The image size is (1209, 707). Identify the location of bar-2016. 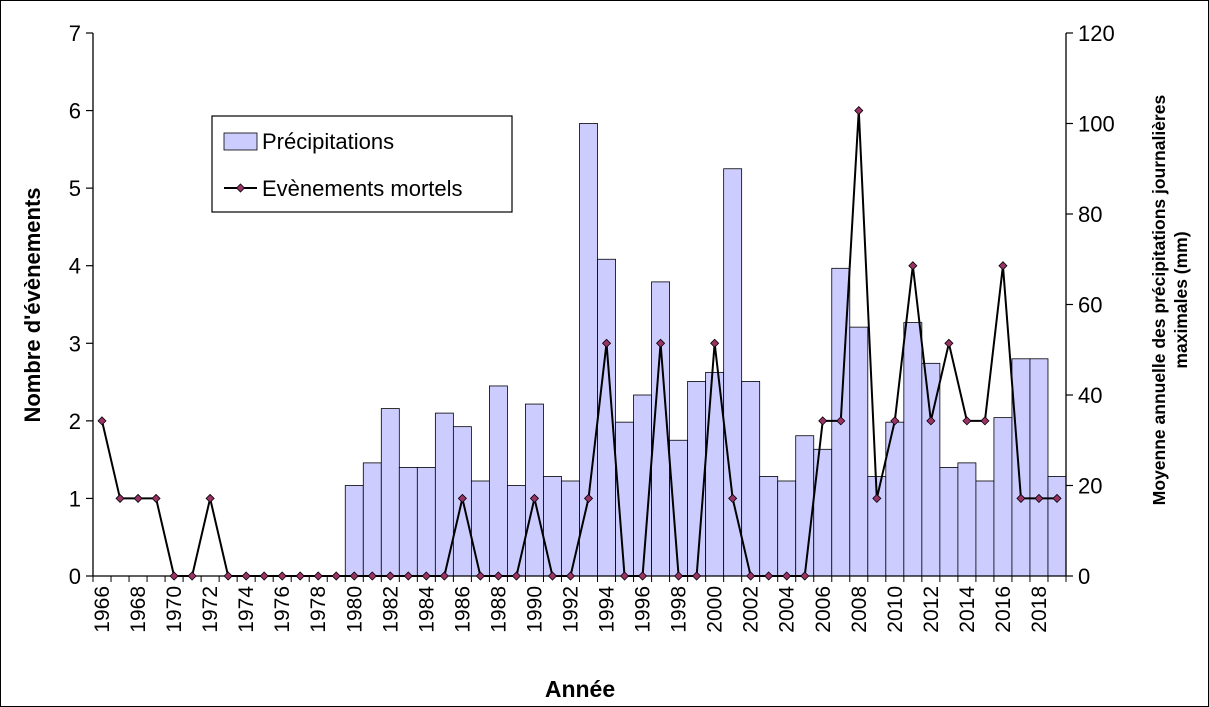
(1003, 497).